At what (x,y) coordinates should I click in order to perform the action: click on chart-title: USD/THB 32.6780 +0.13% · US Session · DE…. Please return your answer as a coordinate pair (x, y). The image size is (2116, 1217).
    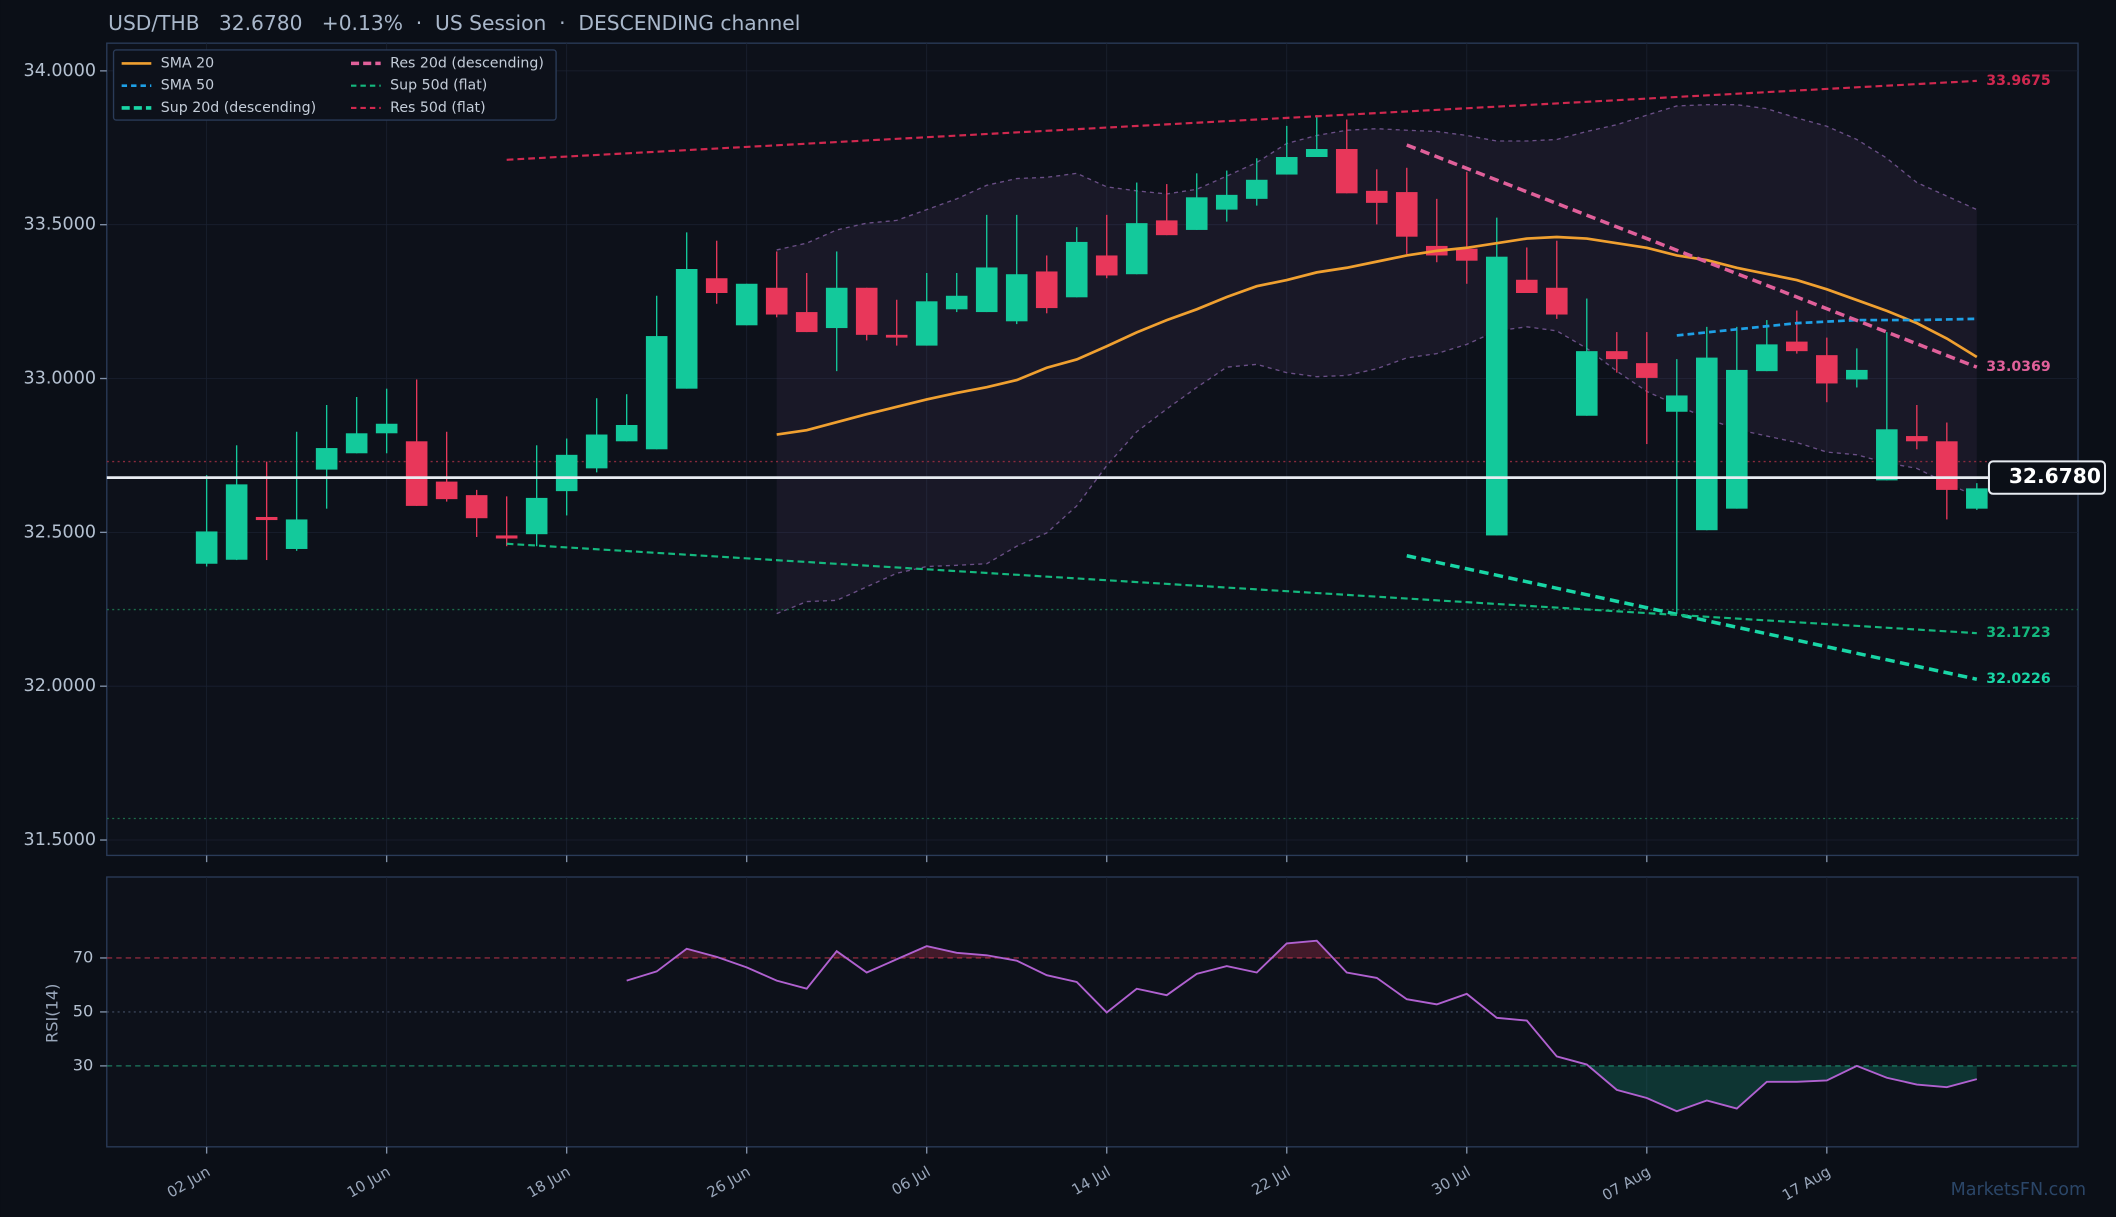
    Looking at the image, I should click on (454, 23).